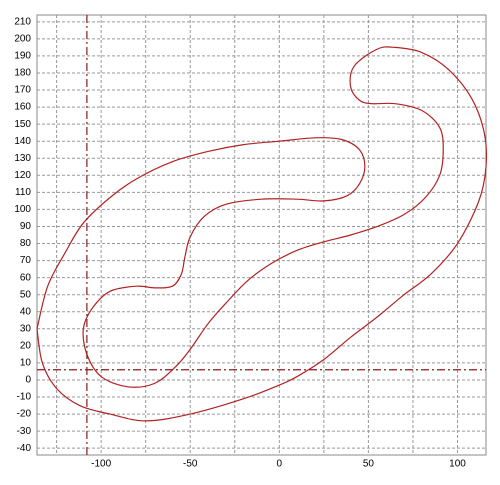  Describe the element at coordinates (23, 192) in the screenshot. I see `y-tick-label: 110` at that location.